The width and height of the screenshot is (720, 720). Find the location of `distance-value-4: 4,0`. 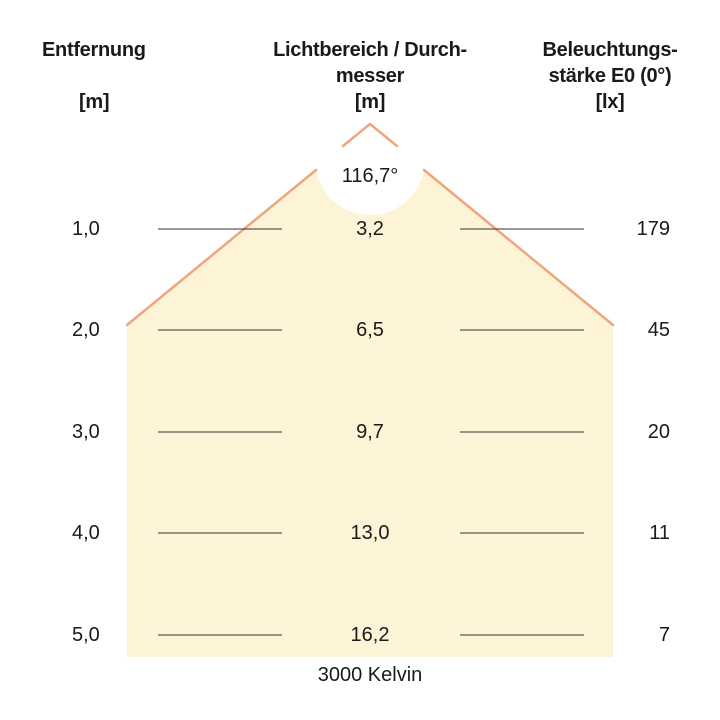

distance-value-4: 4,0 is located at coordinates (86, 533).